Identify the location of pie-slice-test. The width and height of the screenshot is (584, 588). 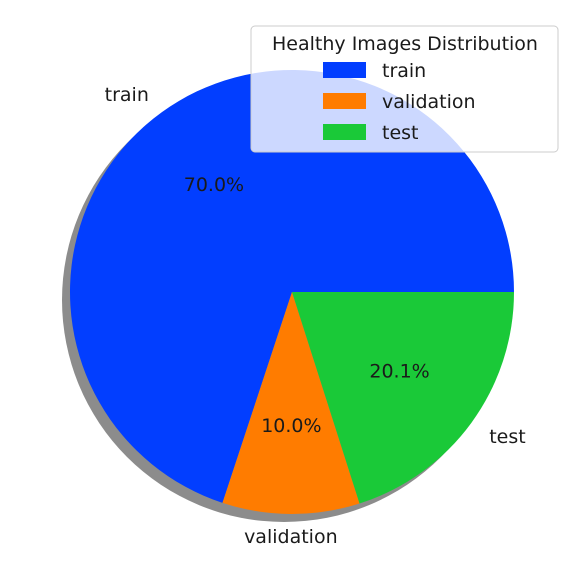
(403, 398).